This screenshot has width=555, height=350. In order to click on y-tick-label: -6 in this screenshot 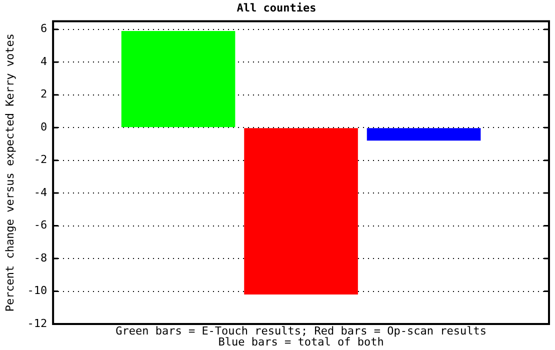, I will do `click(41, 225)`.